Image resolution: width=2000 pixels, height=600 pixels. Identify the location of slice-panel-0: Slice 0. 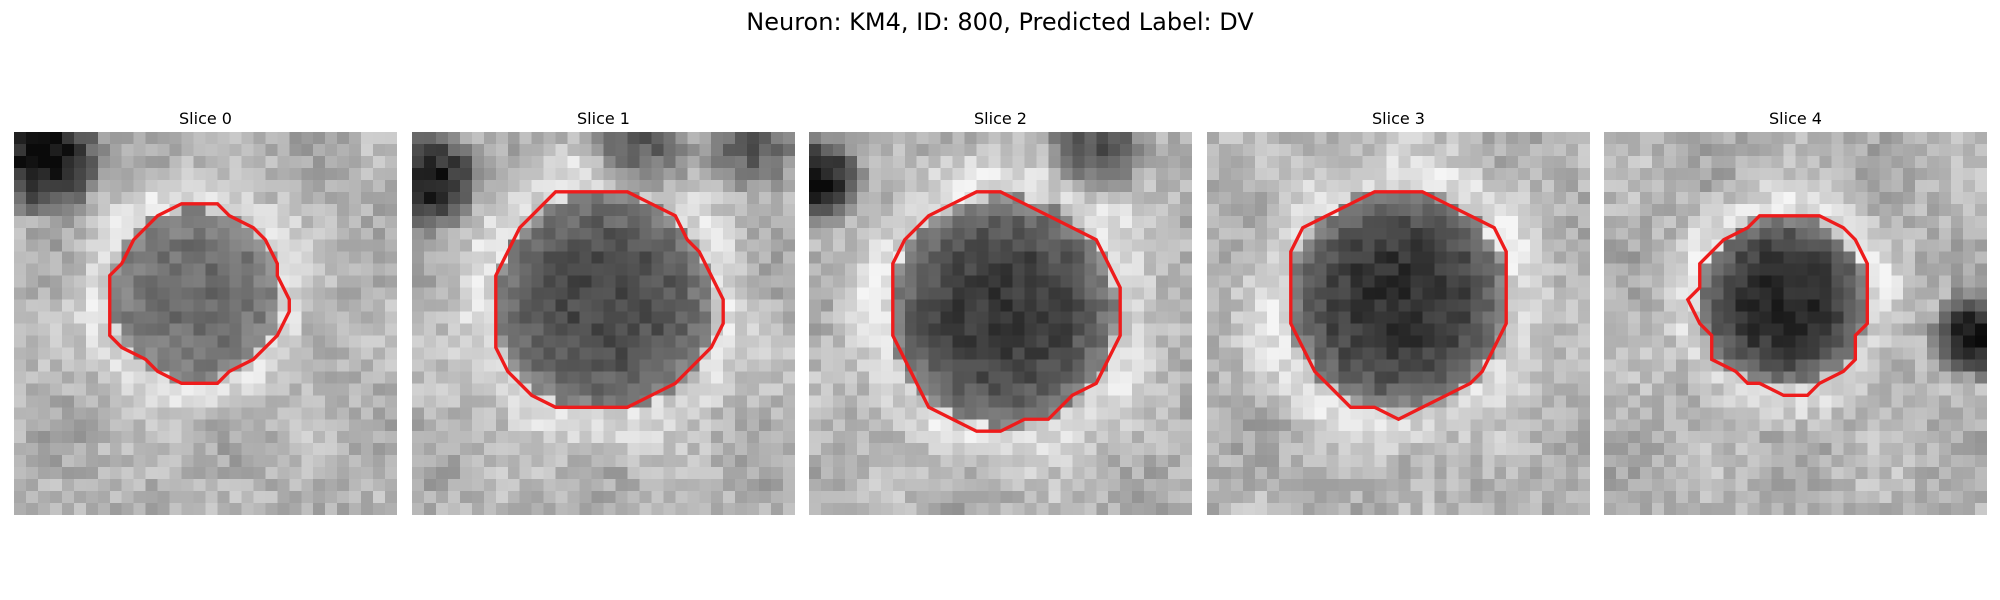
(205, 311).